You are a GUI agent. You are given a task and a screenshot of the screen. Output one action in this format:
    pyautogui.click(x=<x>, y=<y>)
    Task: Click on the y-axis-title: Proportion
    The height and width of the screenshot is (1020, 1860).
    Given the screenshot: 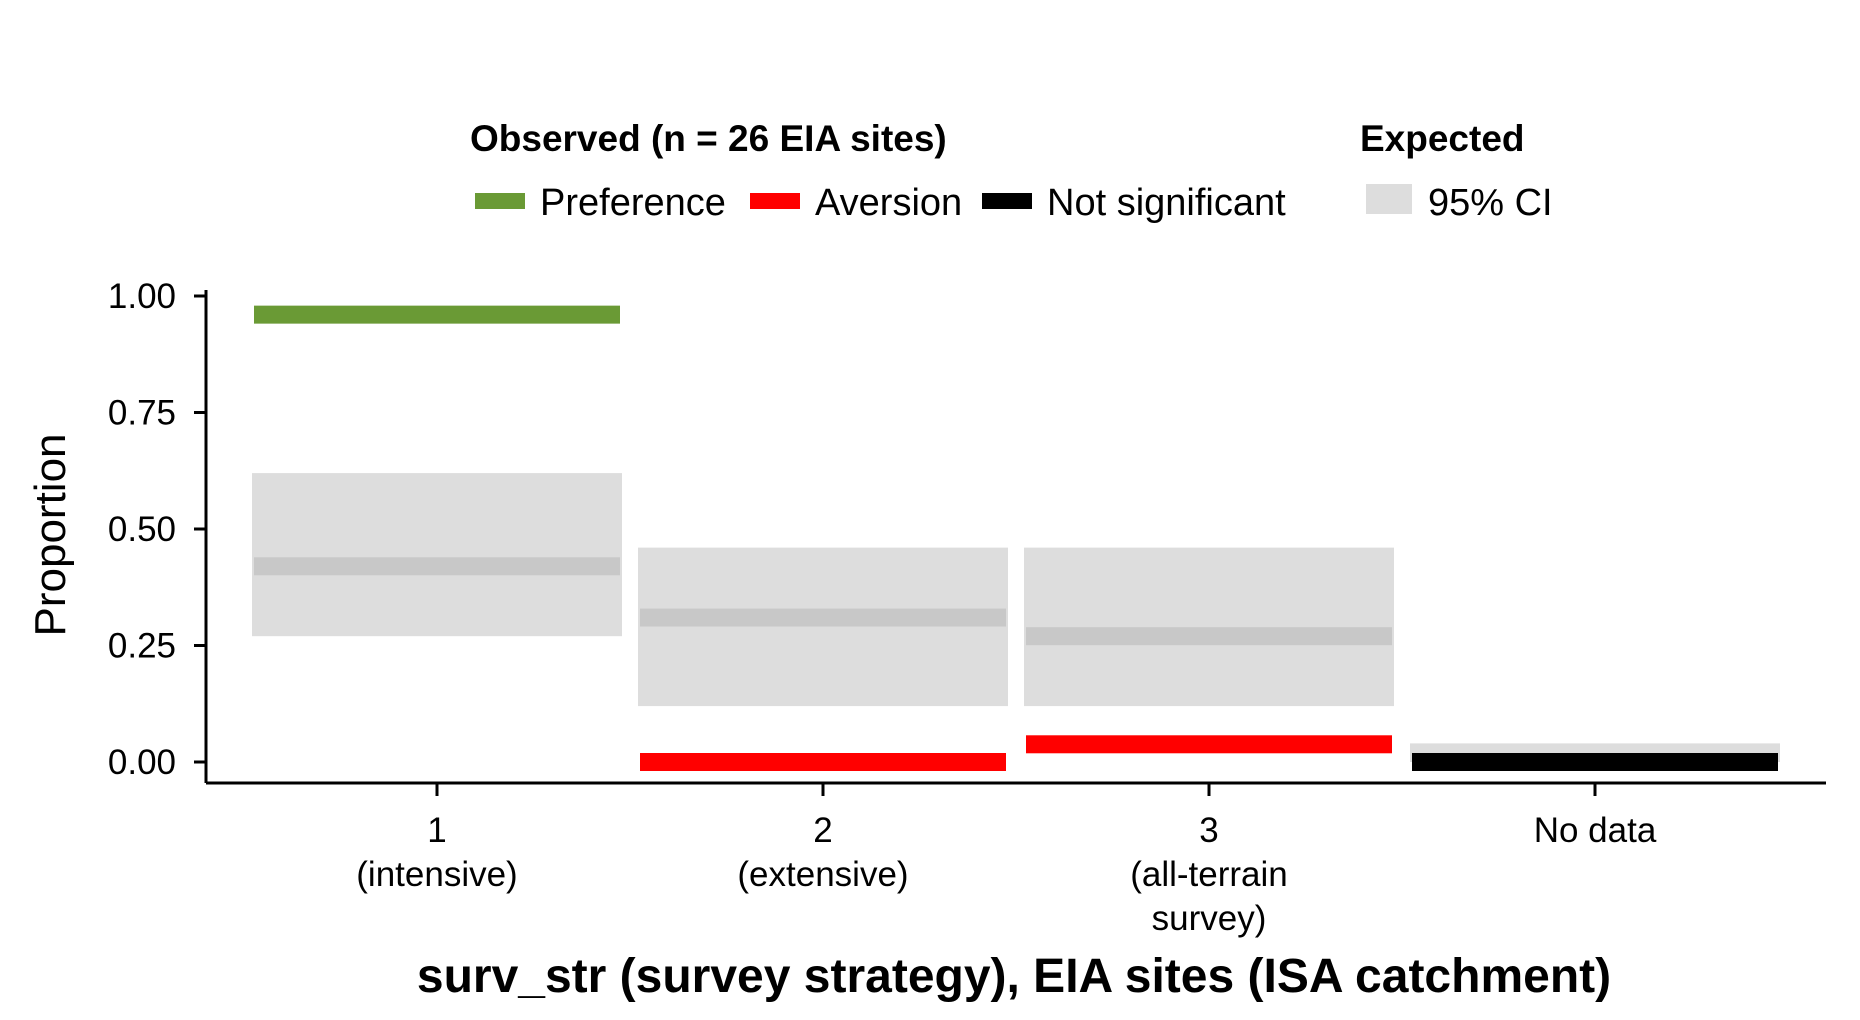 What is the action you would take?
    pyautogui.click(x=50, y=534)
    